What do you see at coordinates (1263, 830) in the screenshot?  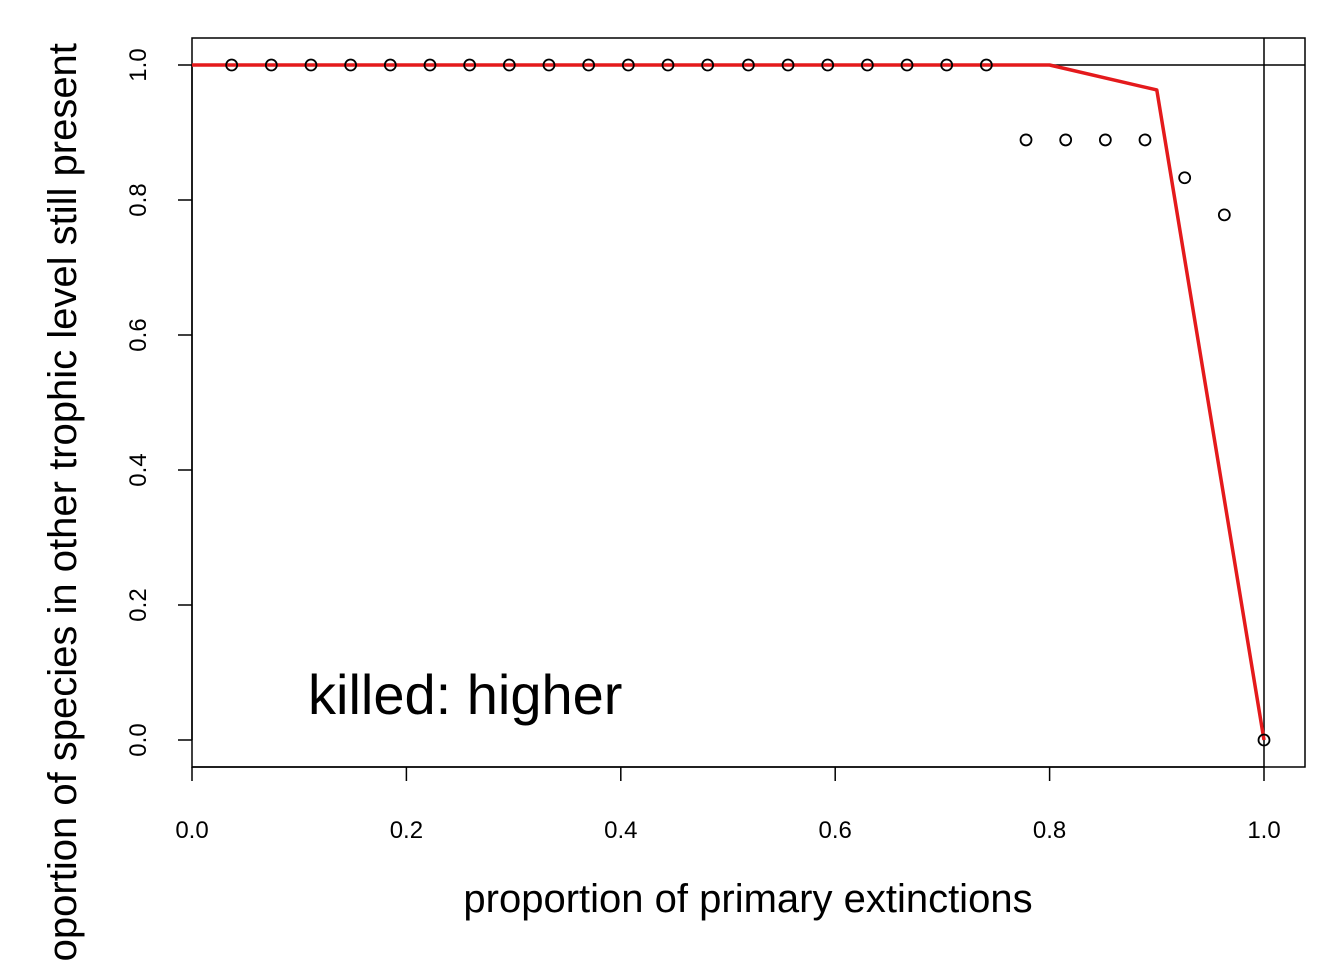 I see `x-tick-label: 1.0` at bounding box center [1263, 830].